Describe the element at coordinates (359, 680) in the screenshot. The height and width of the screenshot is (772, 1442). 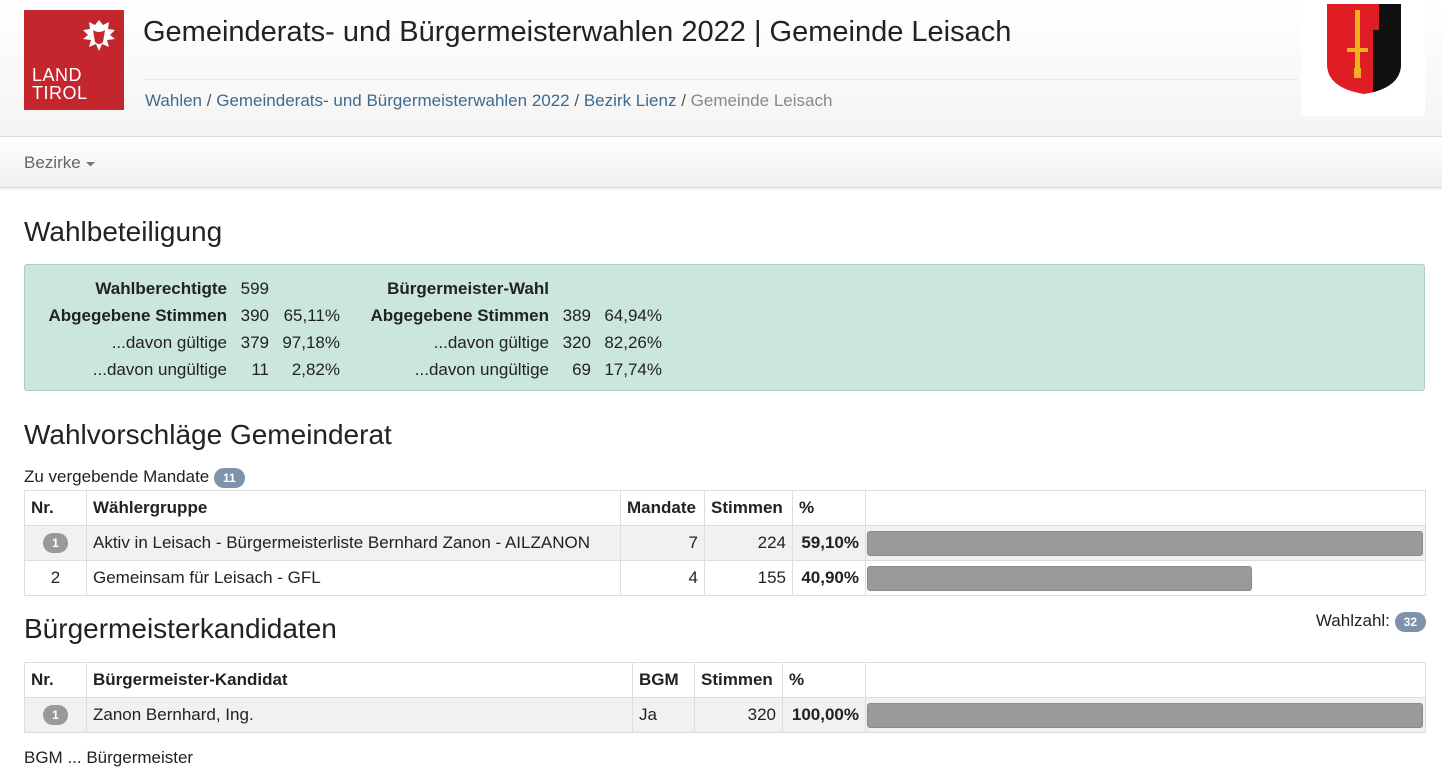
I see `column-header: Bürgermeister-Kandidat` at that location.